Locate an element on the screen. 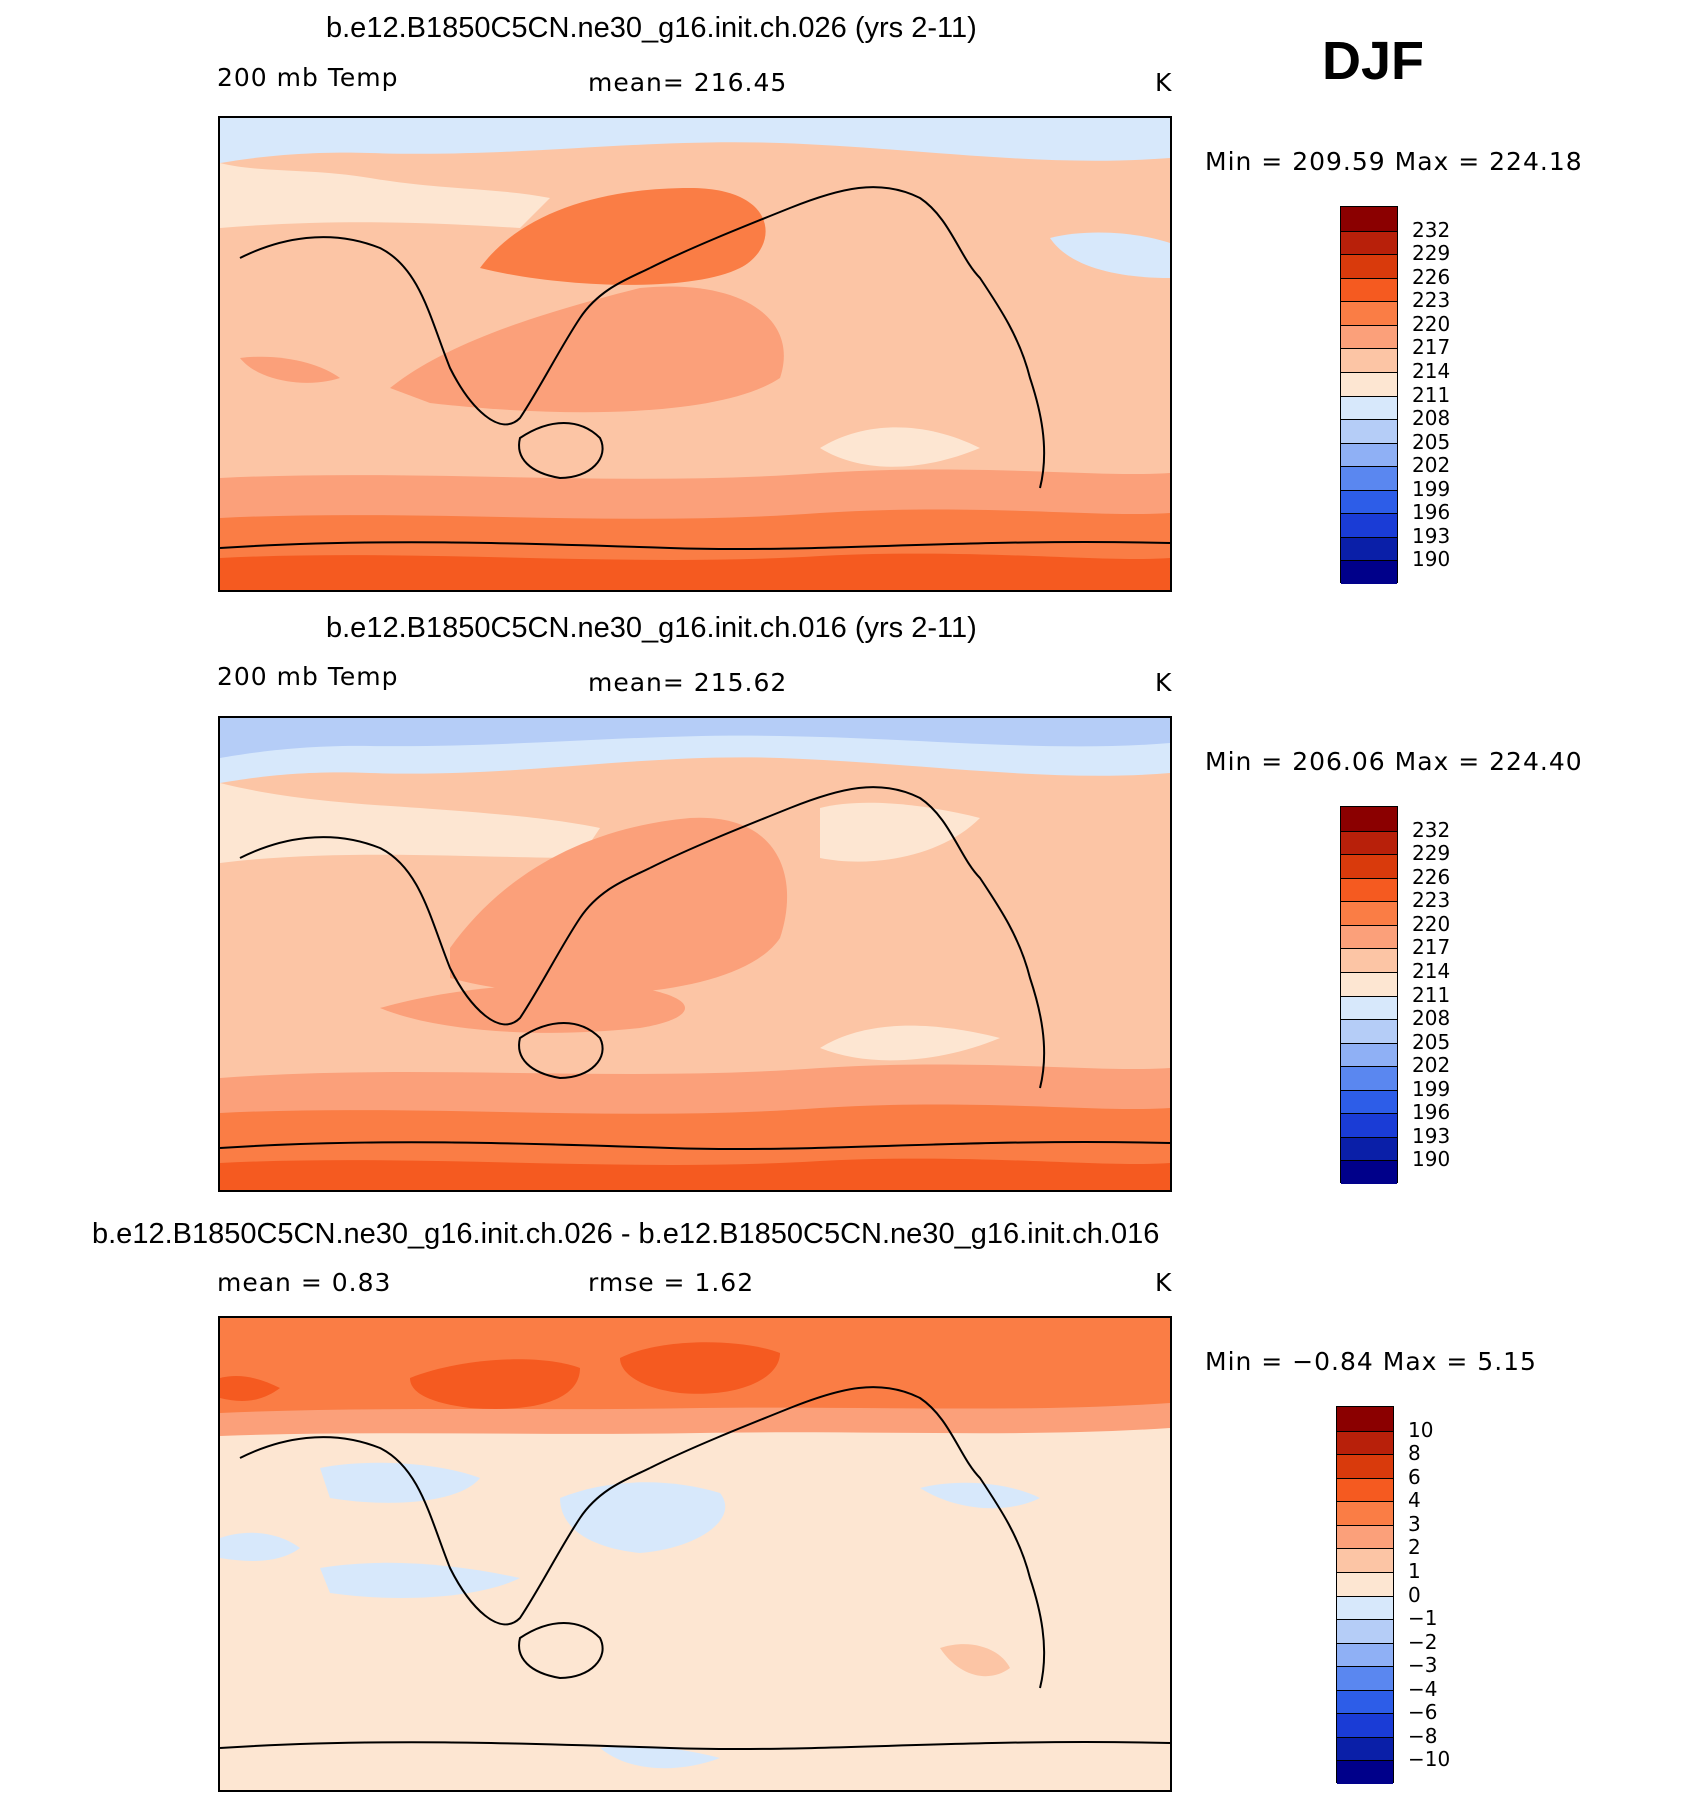 This screenshot has width=1702, height=1813. panel-1-units-label: K is located at coordinates (1164, 82).